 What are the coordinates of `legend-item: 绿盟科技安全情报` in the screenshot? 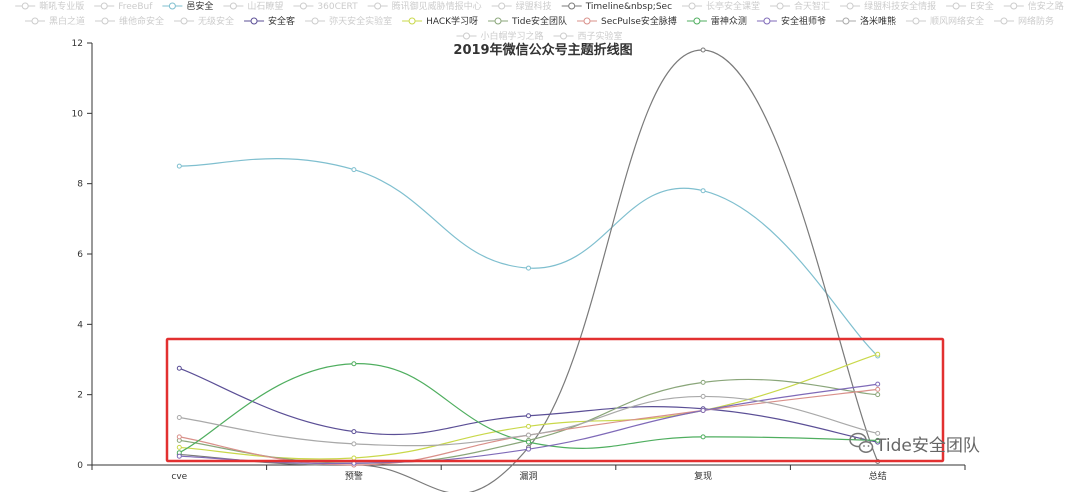 It's located at (888, 6).